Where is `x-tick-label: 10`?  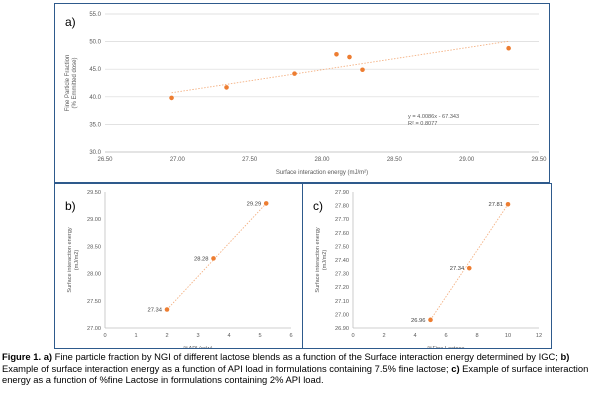 x-tick-label: 10 is located at coordinates (508, 336).